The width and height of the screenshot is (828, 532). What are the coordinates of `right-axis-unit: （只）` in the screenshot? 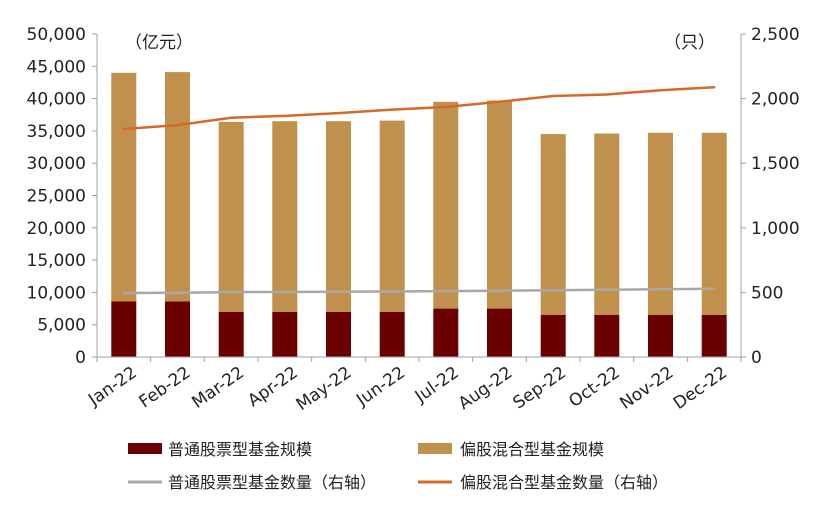 It's located at (689, 43).